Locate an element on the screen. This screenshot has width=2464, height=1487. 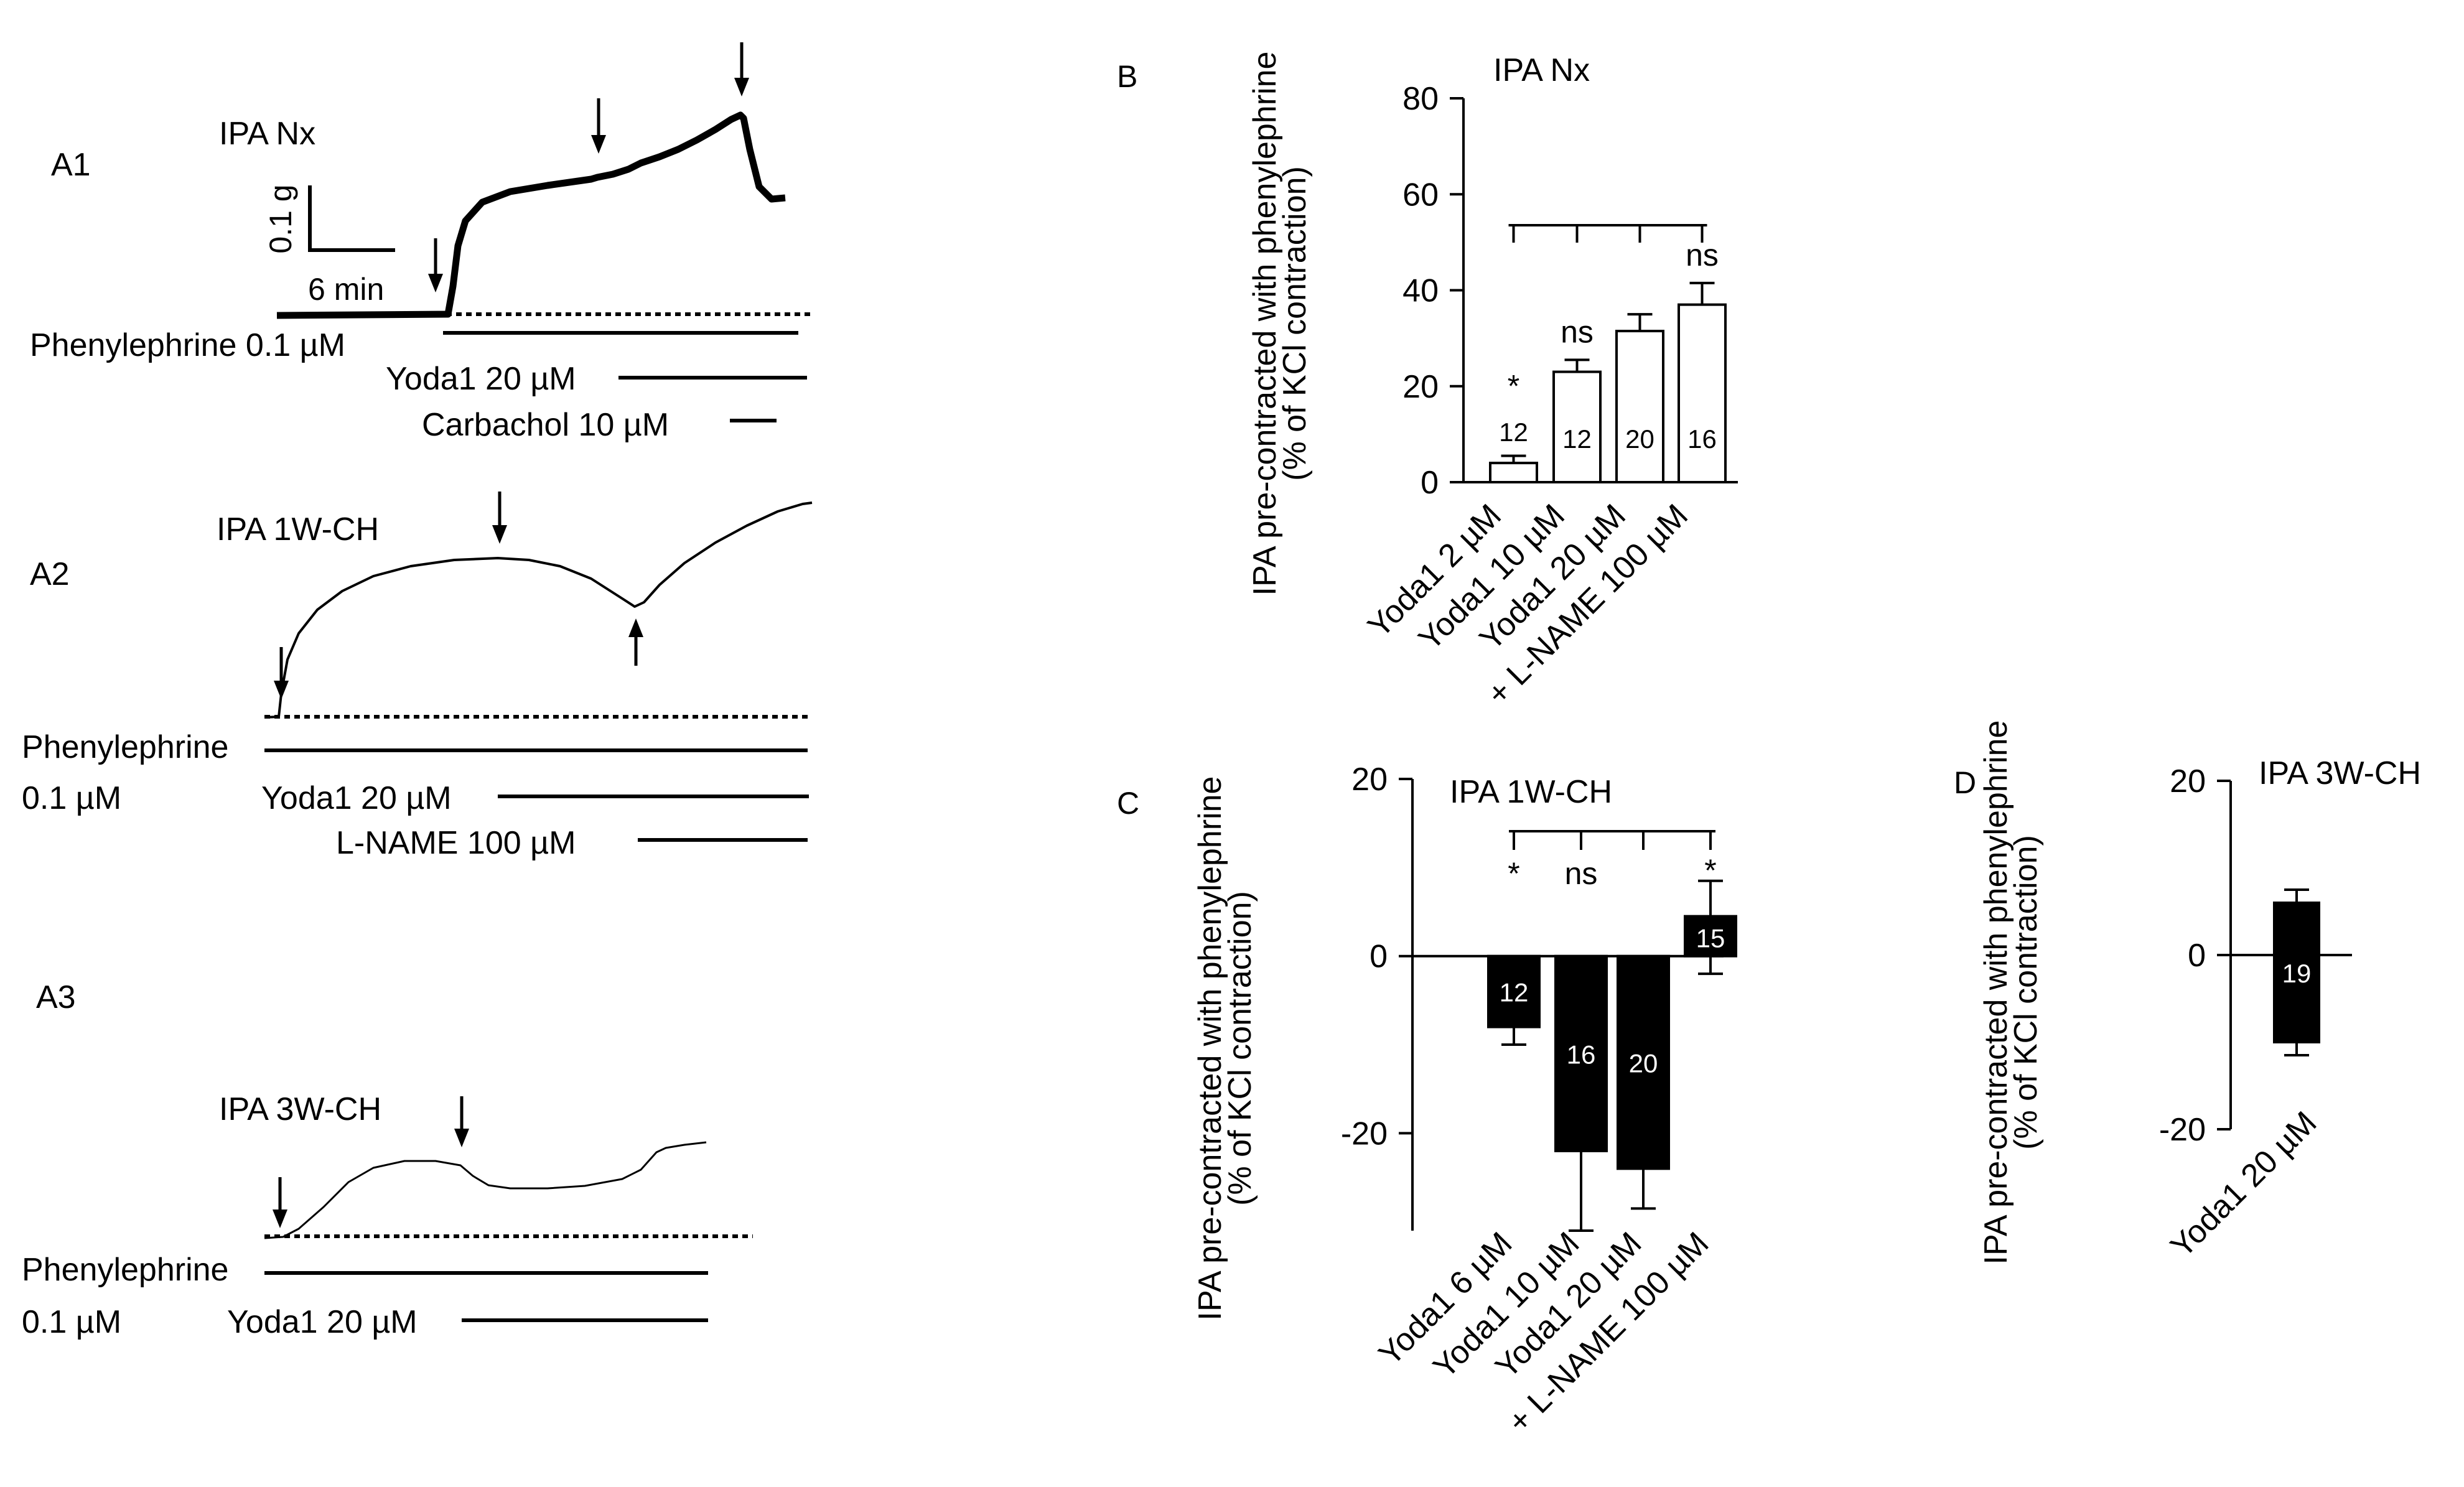
panel-label: C is located at coordinates (1128, 804).